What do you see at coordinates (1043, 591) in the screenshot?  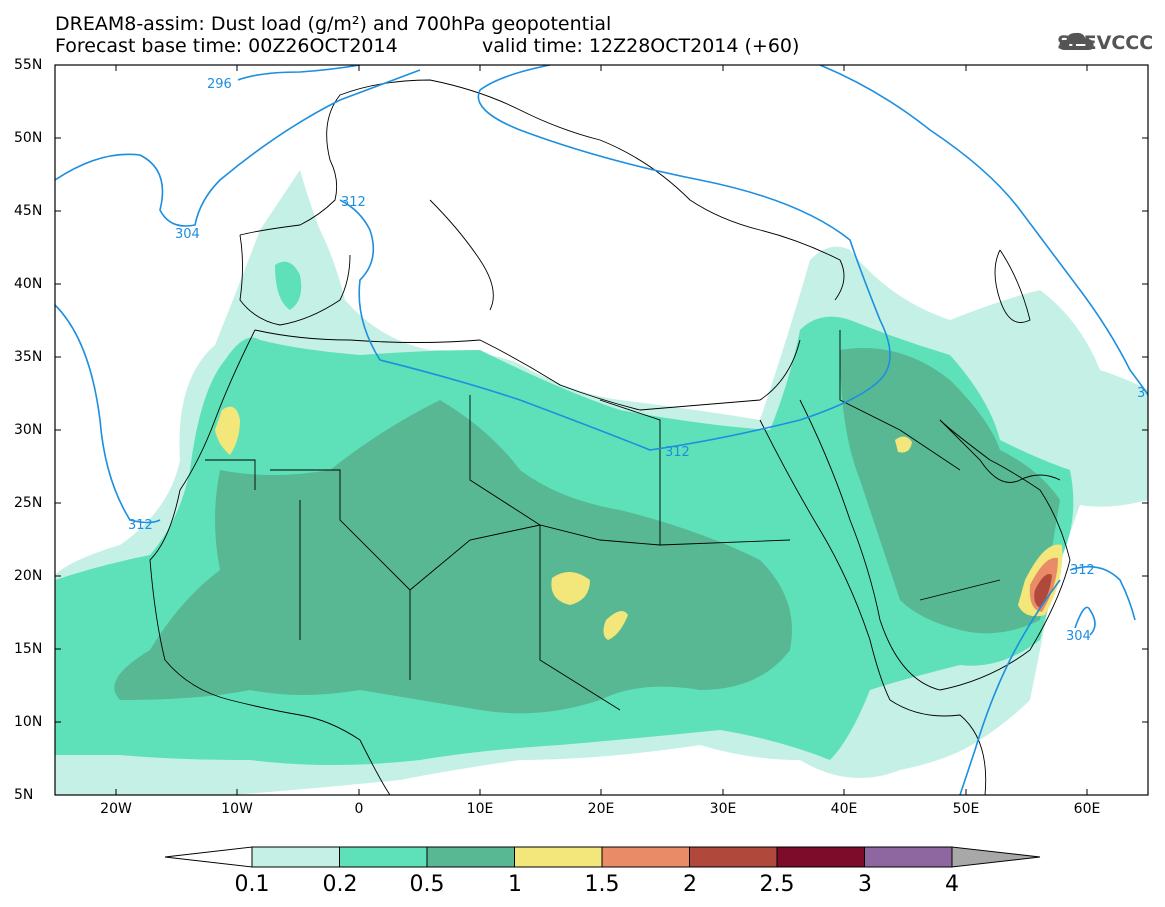 I see `dust-area-oman-red` at bounding box center [1043, 591].